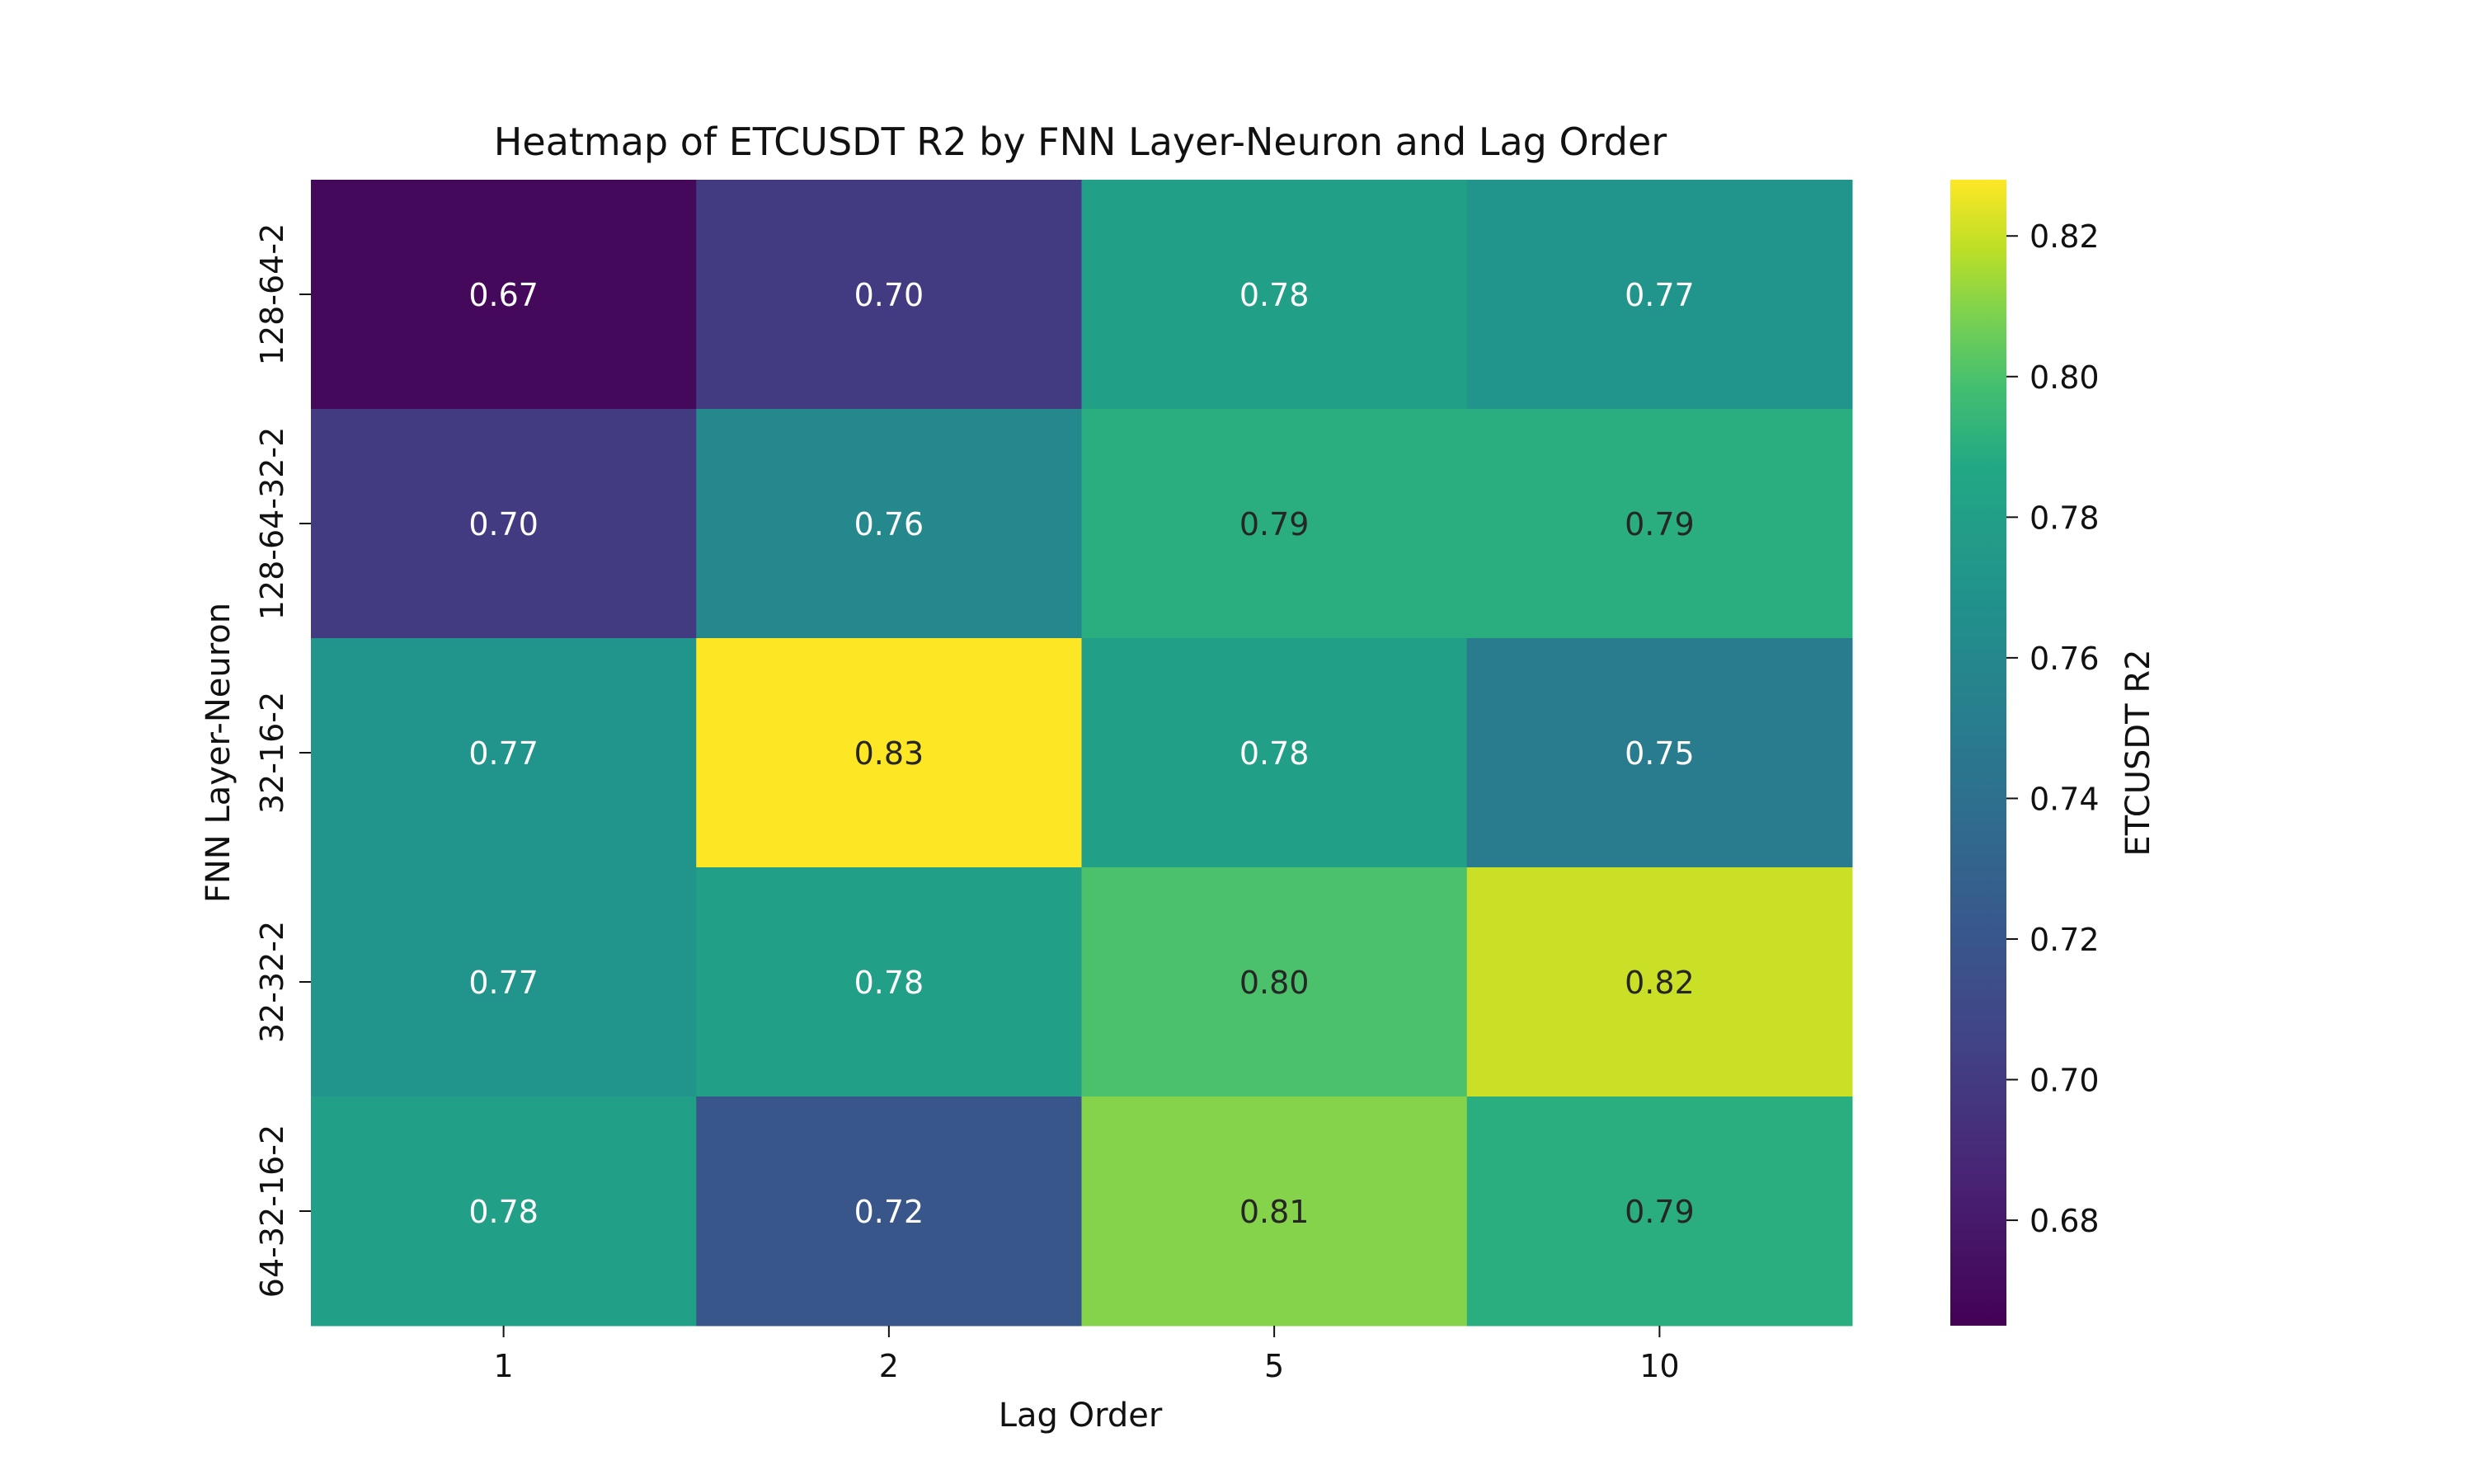 This screenshot has height=1484, width=2474. I want to click on cell-value-label: 0.81, so click(1274, 1212).